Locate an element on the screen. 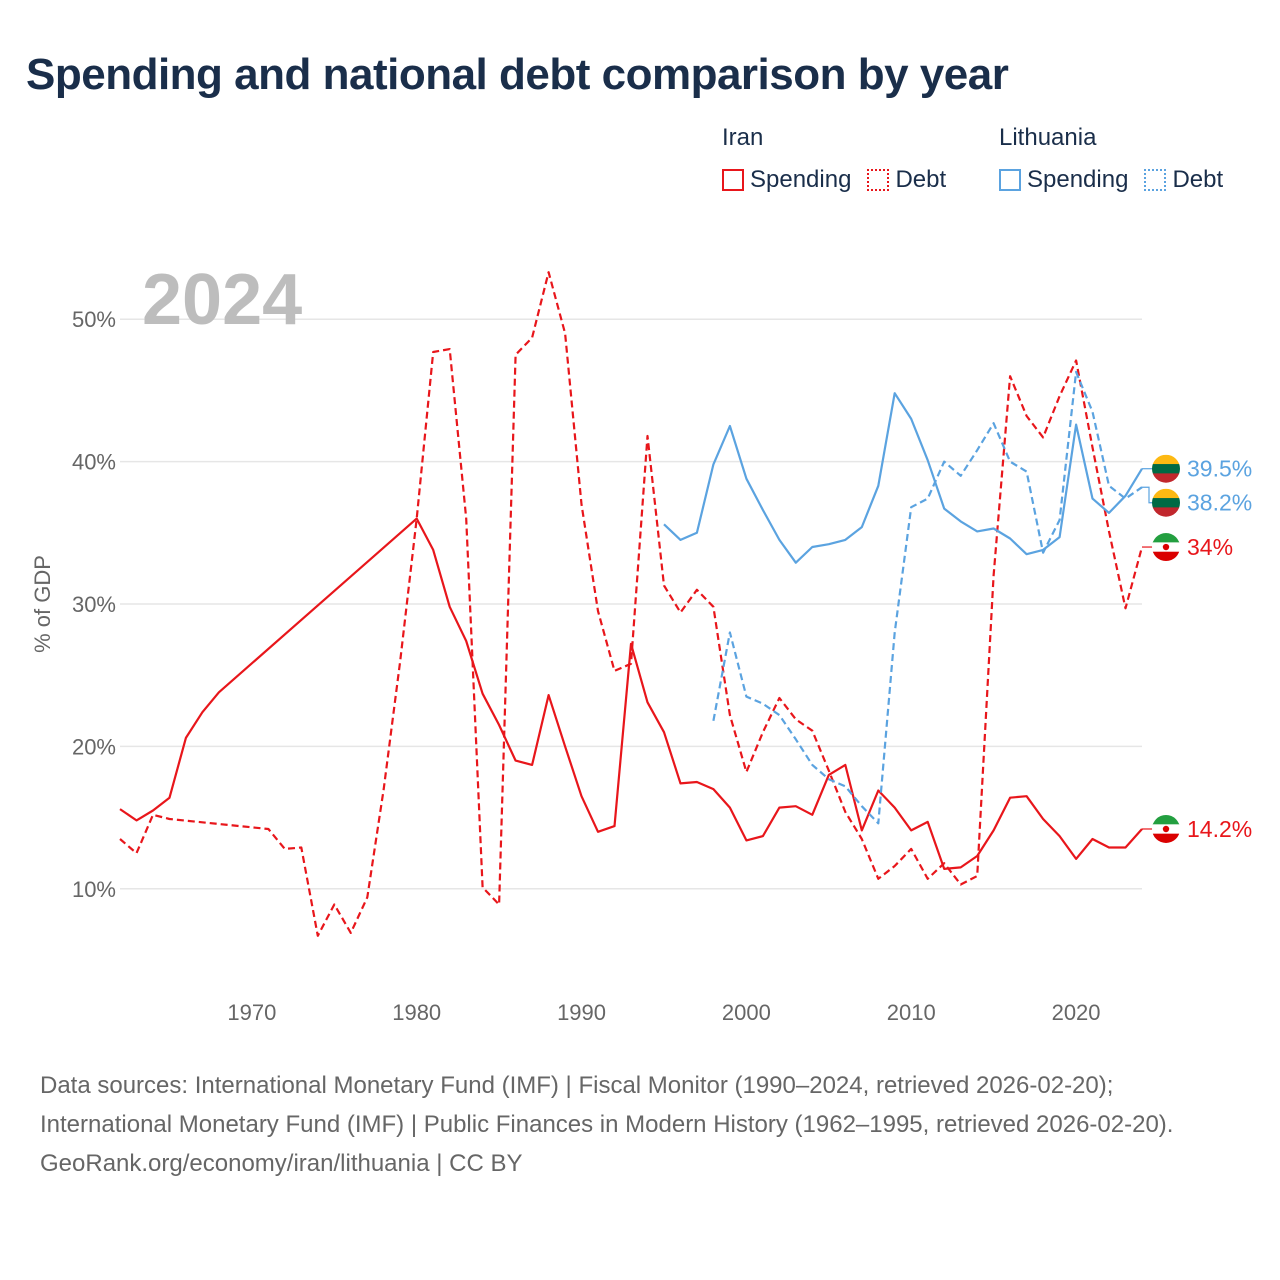  legend-item-iran-debt: Debt is located at coordinates (906, 180).